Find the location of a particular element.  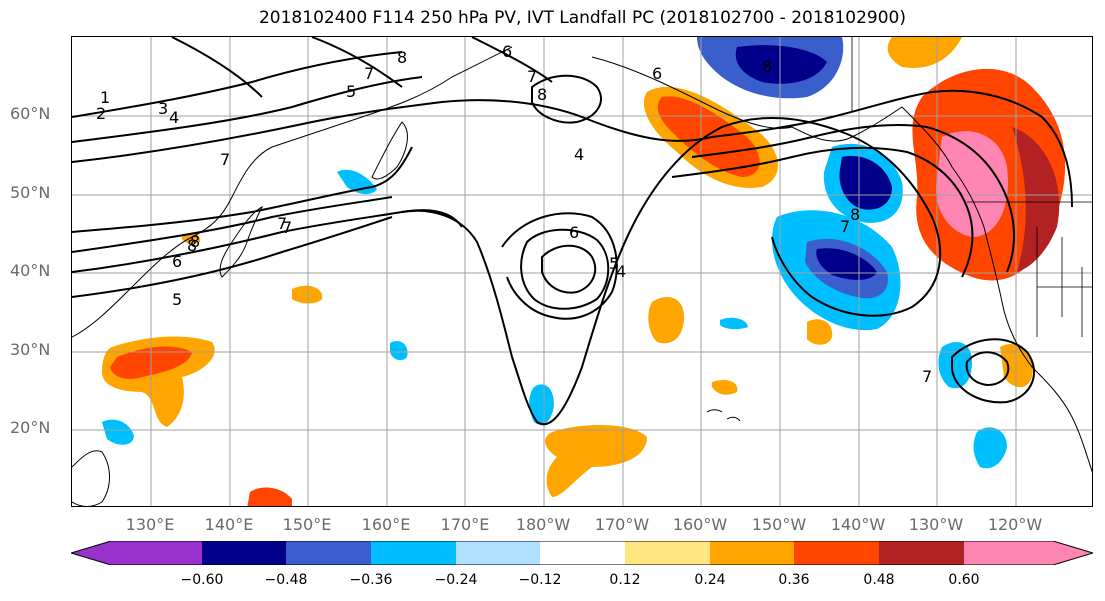

negative-anomaly-dateline is located at coordinates (541, 404).